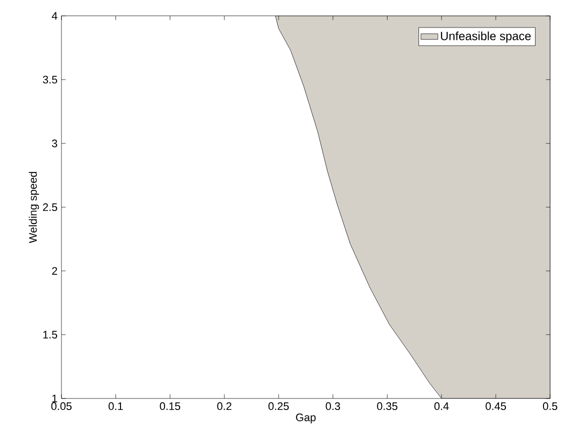  I want to click on x-tick-label: 0.2, so click(224, 406).